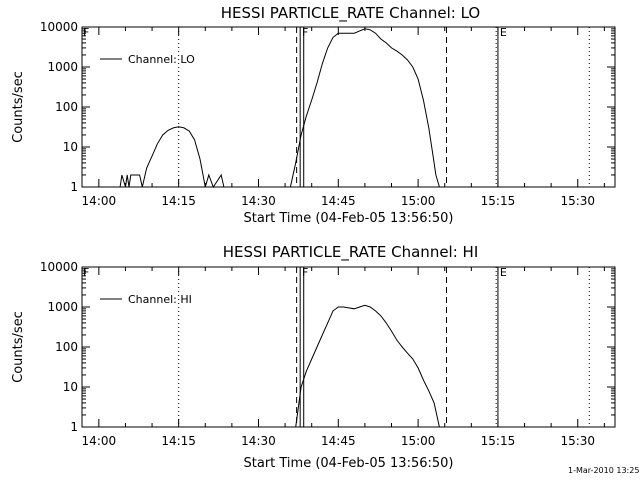 This screenshot has width=640, height=480. I want to click on chart-title: HESSI PARTICLE_RATE Channel: HI, so click(351, 252).